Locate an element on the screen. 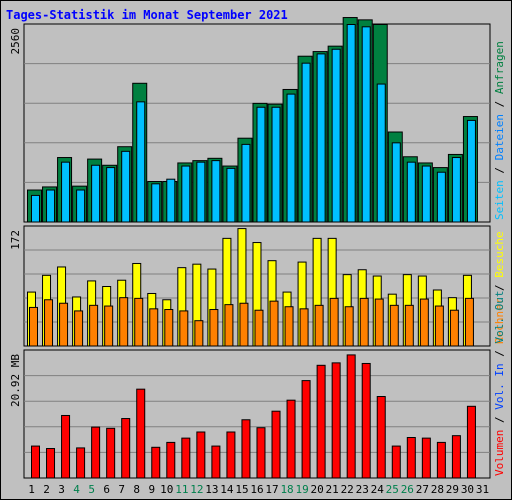 This screenshot has width=512, height=500. legend-anfragen: Anfragen is located at coordinates (499, 67).